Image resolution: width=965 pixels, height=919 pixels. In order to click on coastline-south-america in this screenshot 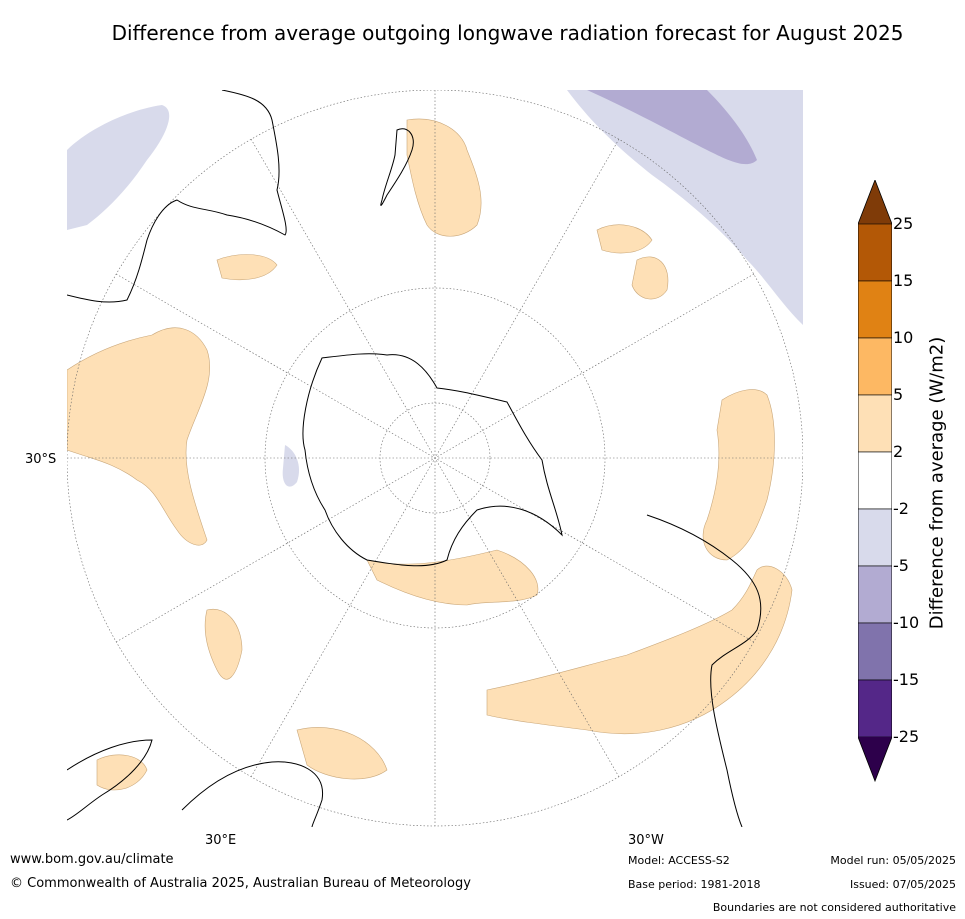, I will do `click(704, 670)`.